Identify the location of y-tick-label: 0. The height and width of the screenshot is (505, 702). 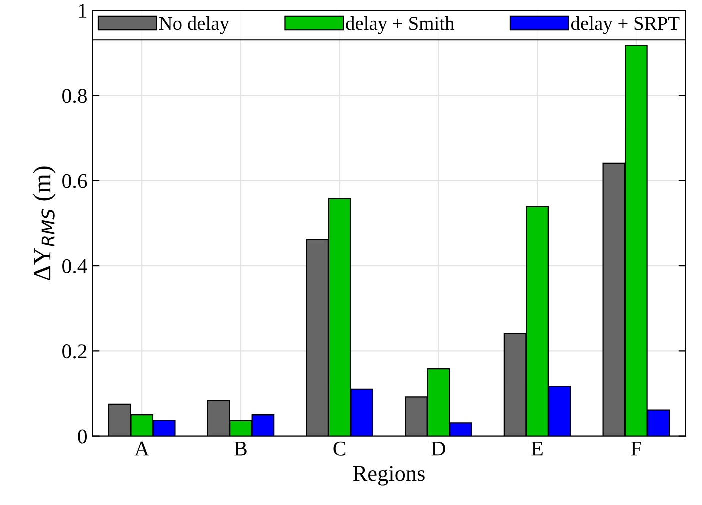
(83, 437).